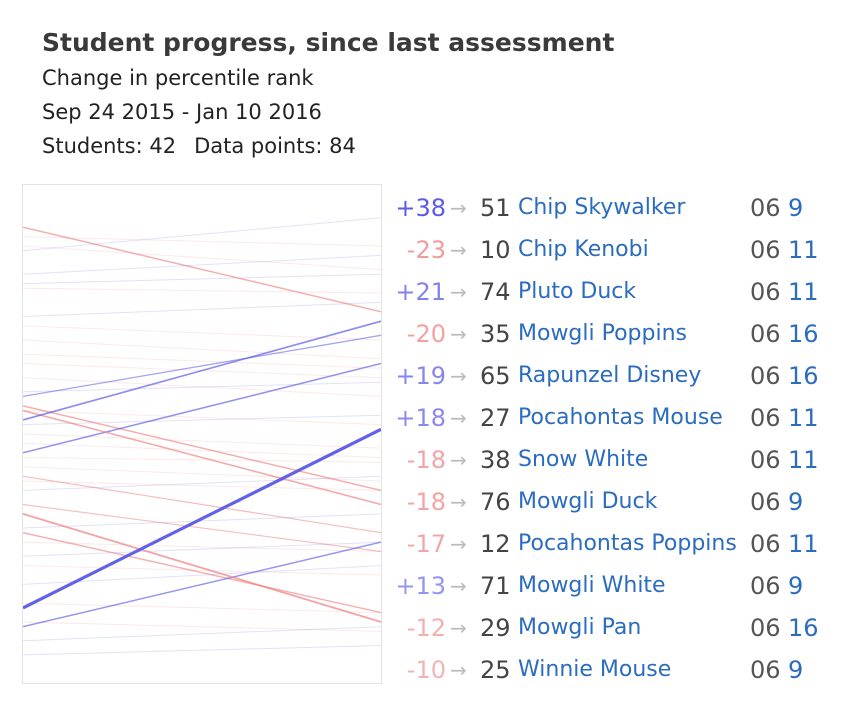  Describe the element at coordinates (426, 250) in the screenshot. I see `delta-label: -23` at that location.